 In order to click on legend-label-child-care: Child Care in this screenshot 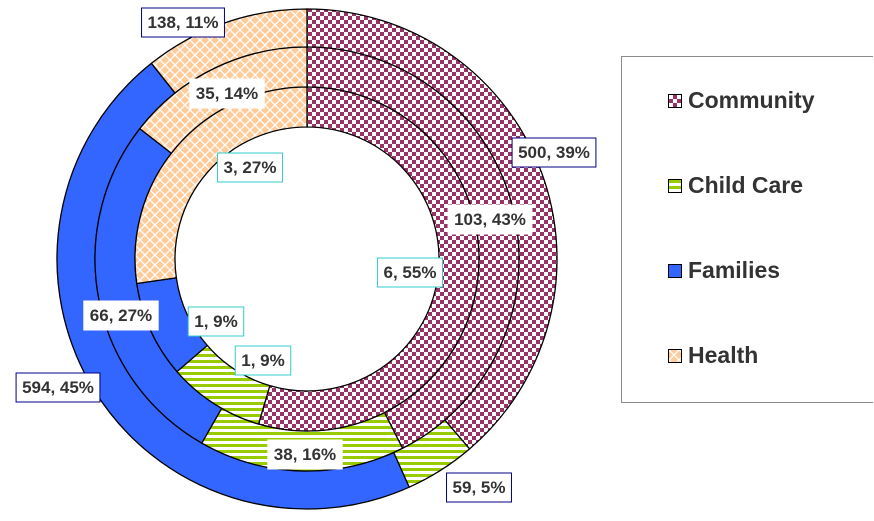, I will do `click(746, 185)`.